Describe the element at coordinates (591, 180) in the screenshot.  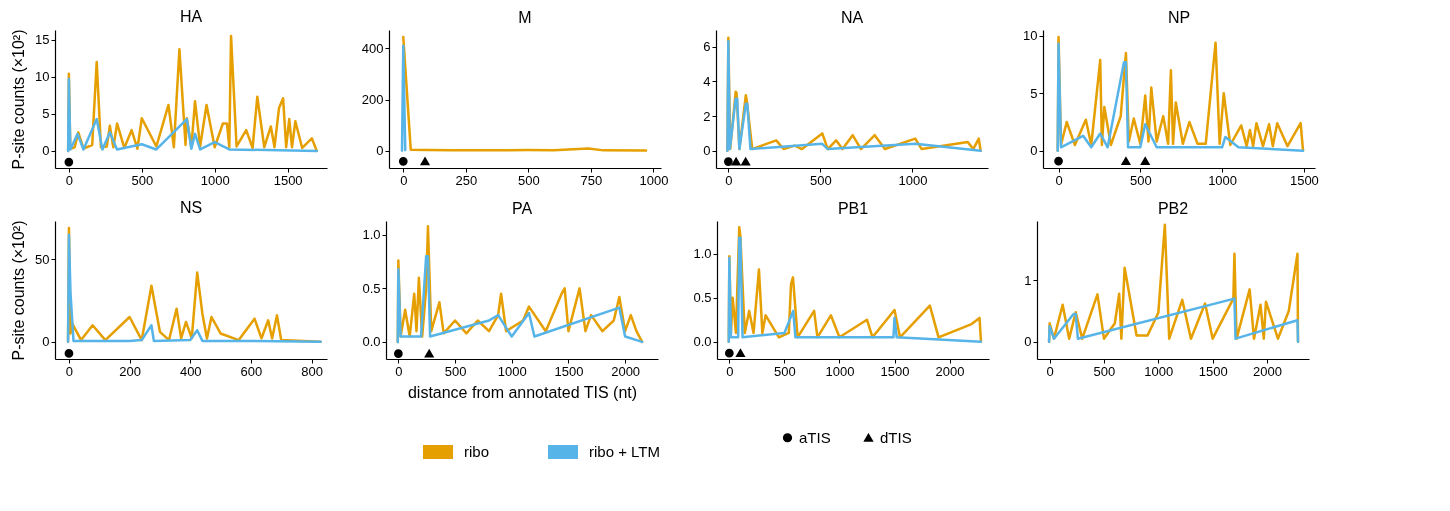
I see `x-tick-label: 750` at that location.